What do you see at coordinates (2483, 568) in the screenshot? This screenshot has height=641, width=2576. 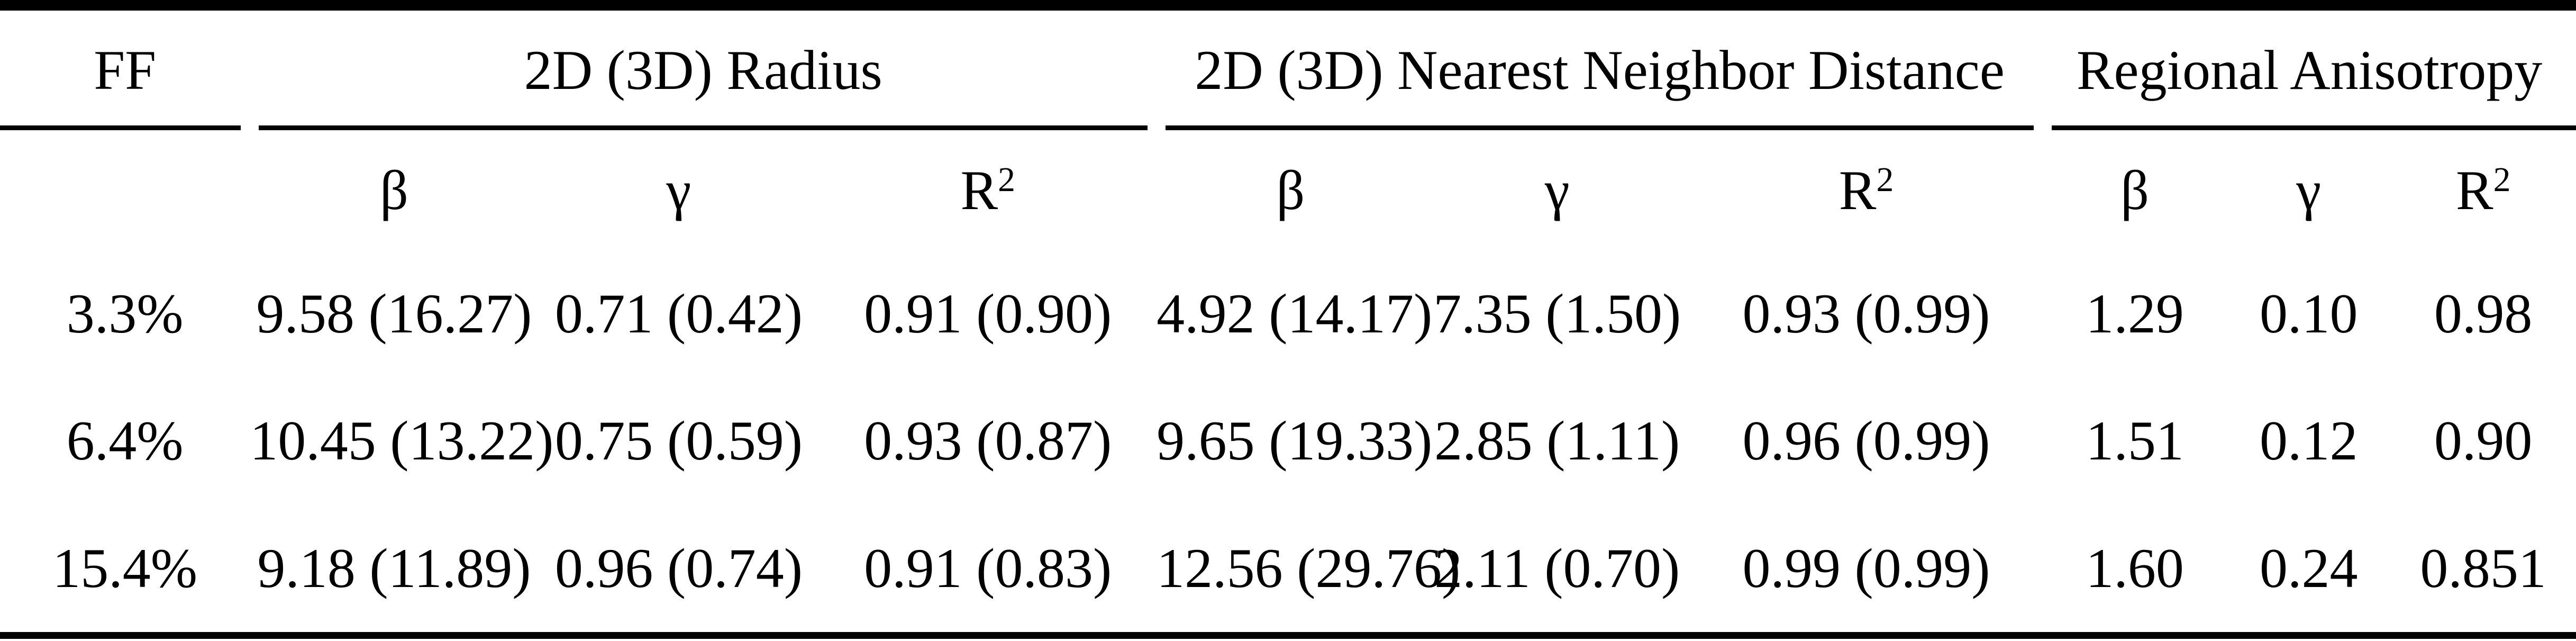 I see `table-cell: 0.851` at bounding box center [2483, 568].